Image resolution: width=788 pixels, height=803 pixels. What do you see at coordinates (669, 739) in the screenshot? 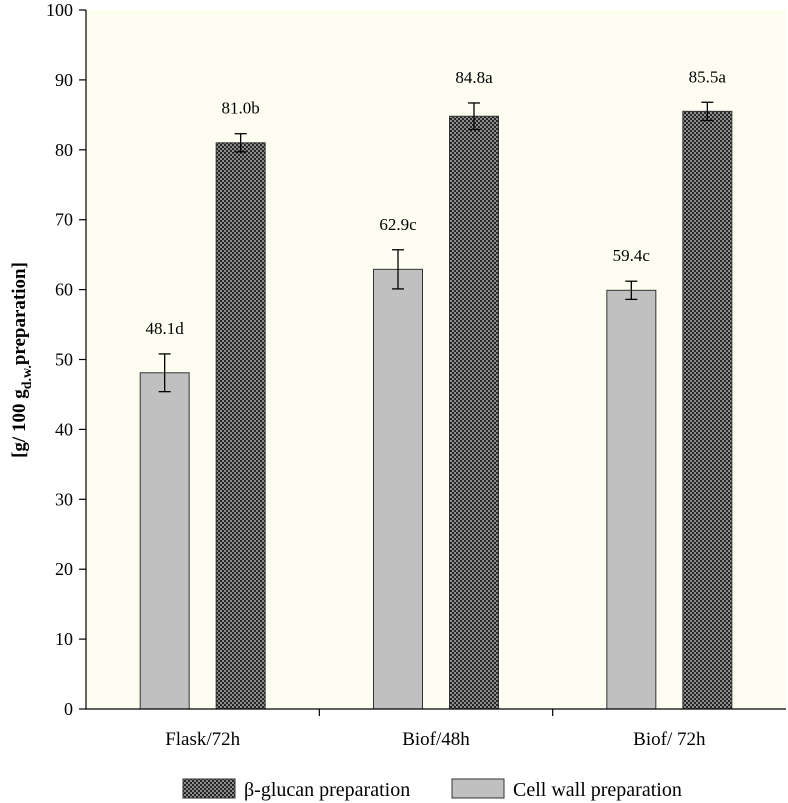
I see `category-label: Biof/ 72h` at bounding box center [669, 739].